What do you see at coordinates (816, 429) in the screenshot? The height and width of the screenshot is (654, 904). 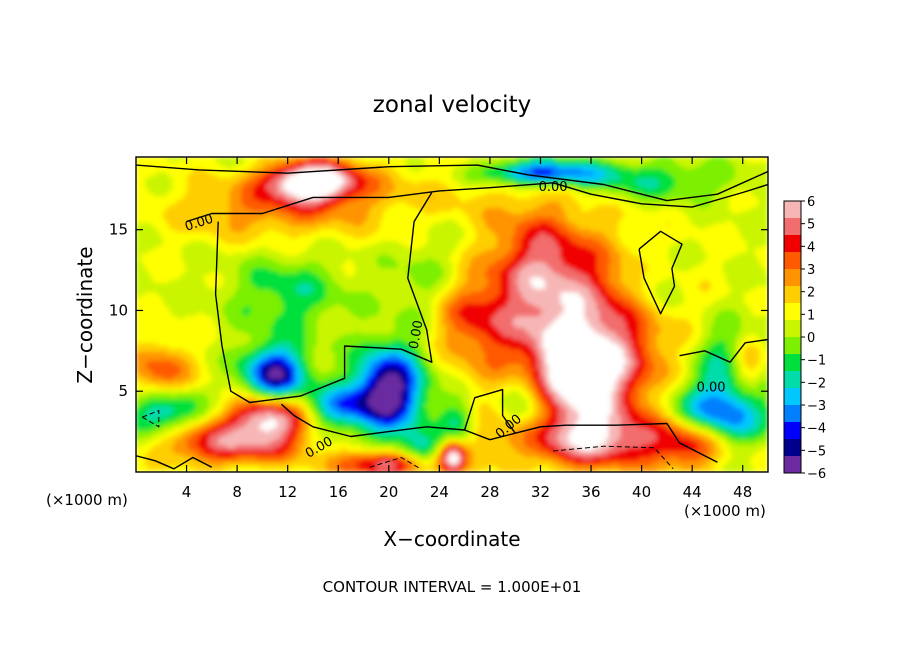 I see `colorbar-tick-label: −4` at bounding box center [816, 429].